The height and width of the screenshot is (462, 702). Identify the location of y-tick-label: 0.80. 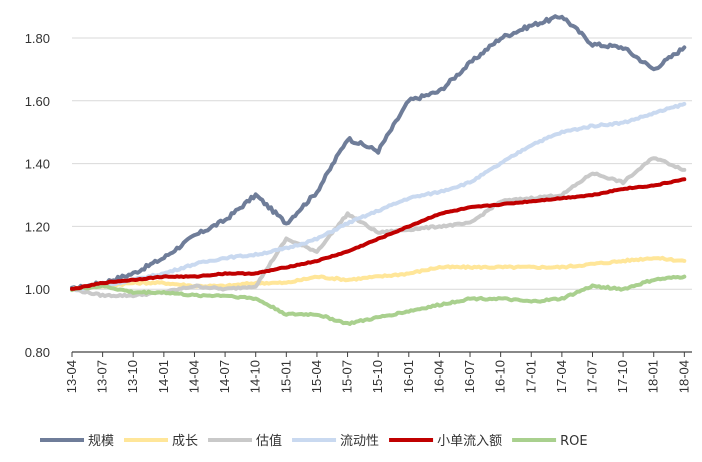
(37, 352).